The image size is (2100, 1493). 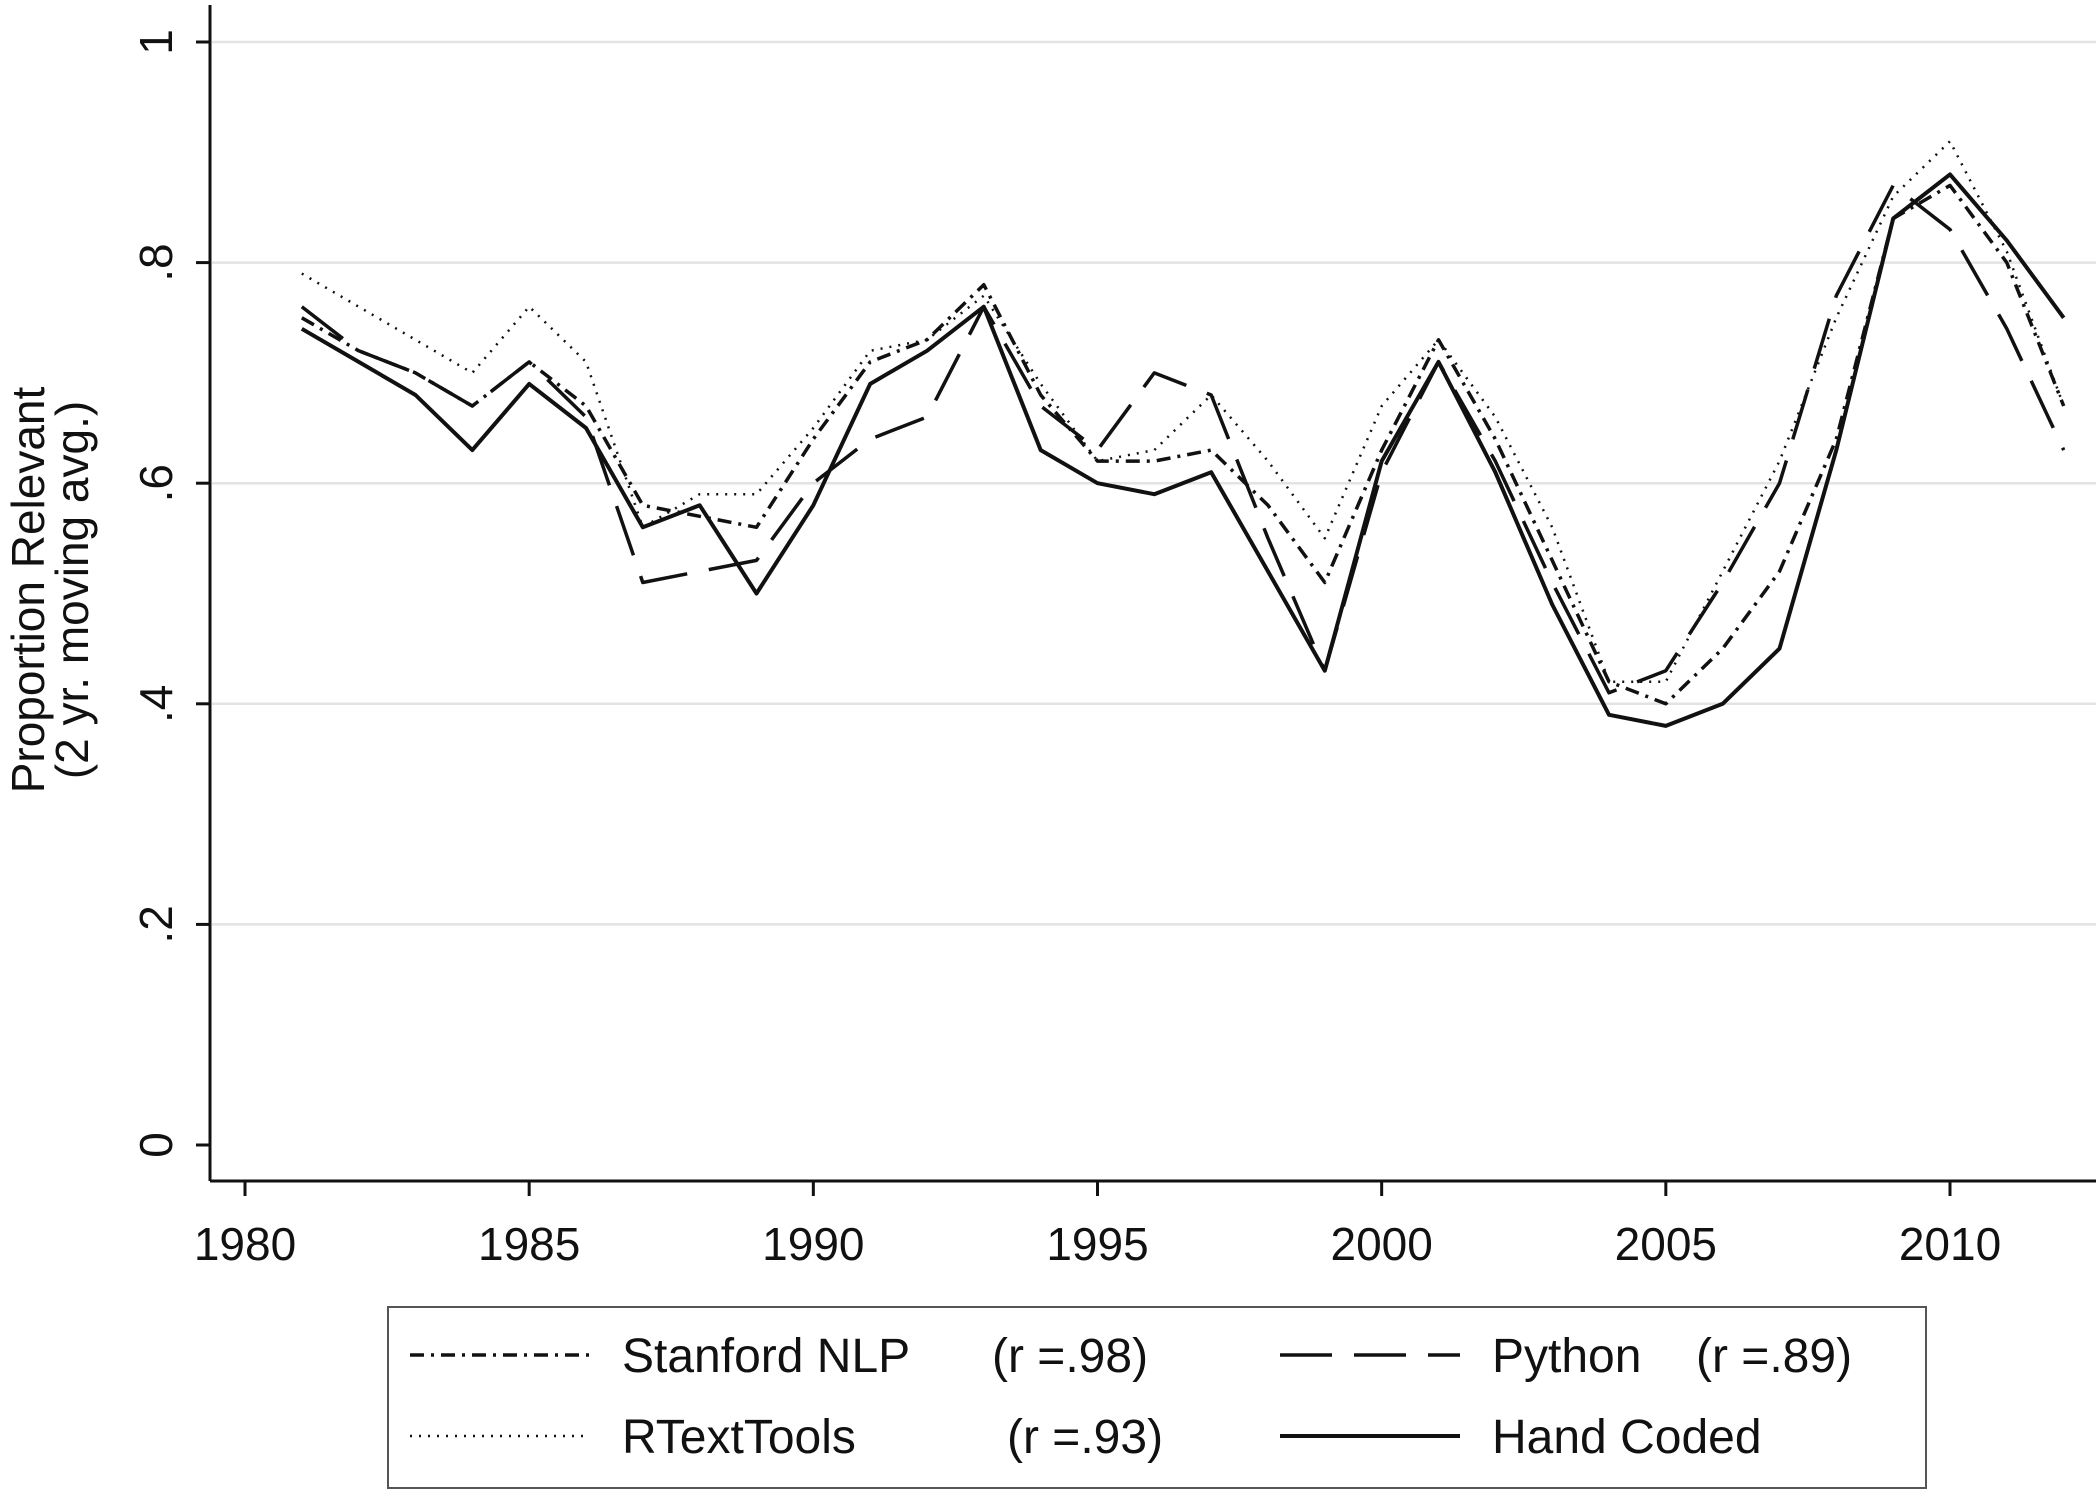 What do you see at coordinates (156, 262) in the screenshot?
I see `y-tick-label: .8` at bounding box center [156, 262].